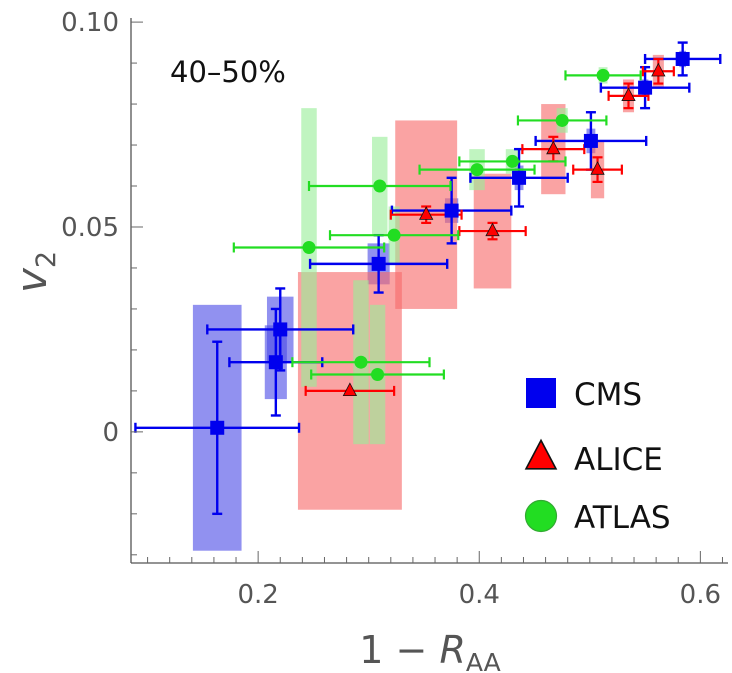 This screenshot has width=732, height=673. What do you see at coordinates (700, 595) in the screenshot?
I see `x-tick-label: 0.6` at bounding box center [700, 595].